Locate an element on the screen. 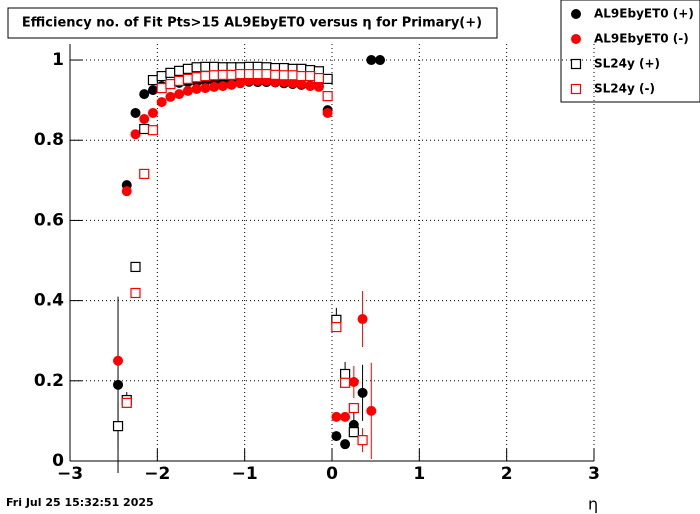  timestamp: Fri Jul 25 15:32:51 2025 is located at coordinates (80, 502).